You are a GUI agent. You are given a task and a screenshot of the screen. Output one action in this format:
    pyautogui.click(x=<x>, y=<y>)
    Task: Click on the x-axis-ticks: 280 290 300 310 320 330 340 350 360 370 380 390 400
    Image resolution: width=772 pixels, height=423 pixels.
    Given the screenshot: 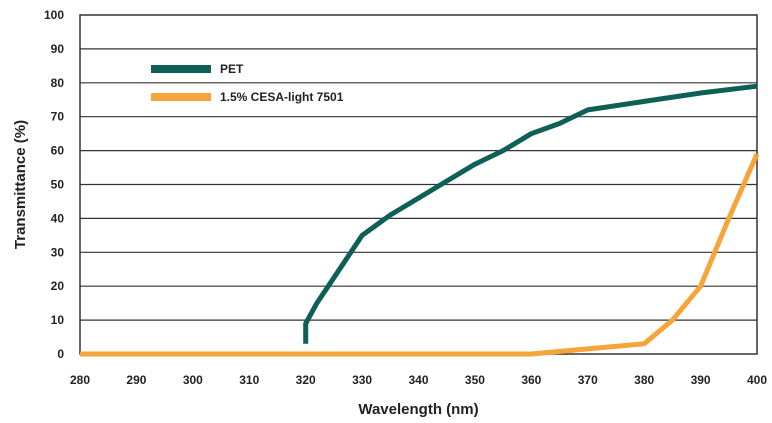 What is the action you would take?
    pyautogui.click(x=418, y=380)
    